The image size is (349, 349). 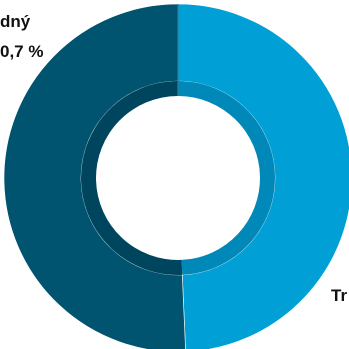 I want to click on slice-label-light-name: Tr, so click(x=339, y=295).